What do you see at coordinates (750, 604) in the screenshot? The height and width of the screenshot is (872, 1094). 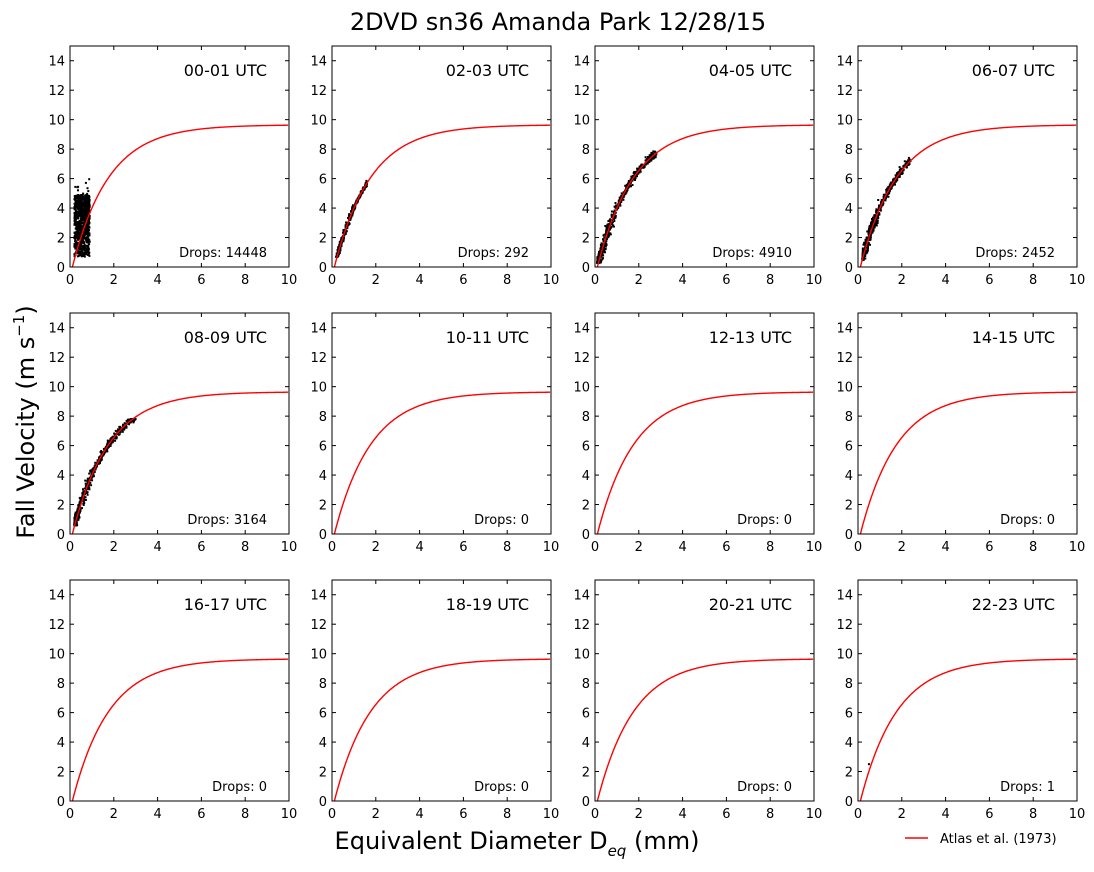 I see `panel-time-label: 20-21 UTC` at bounding box center [750, 604].